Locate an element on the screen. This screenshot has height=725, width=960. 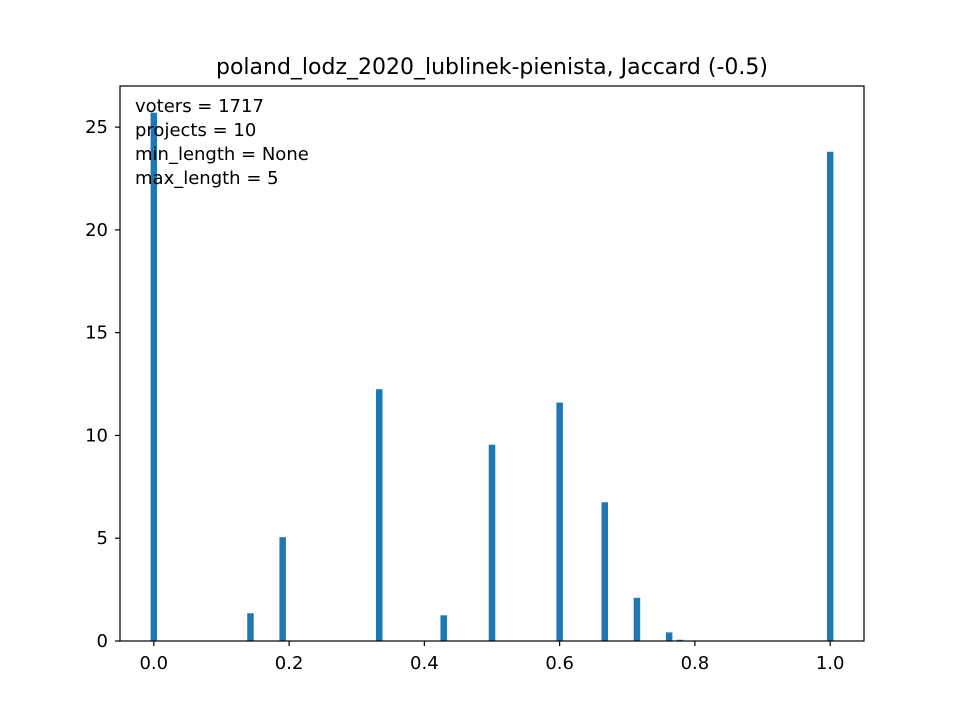
y-tick-label-2: 10 is located at coordinates (96, 435).